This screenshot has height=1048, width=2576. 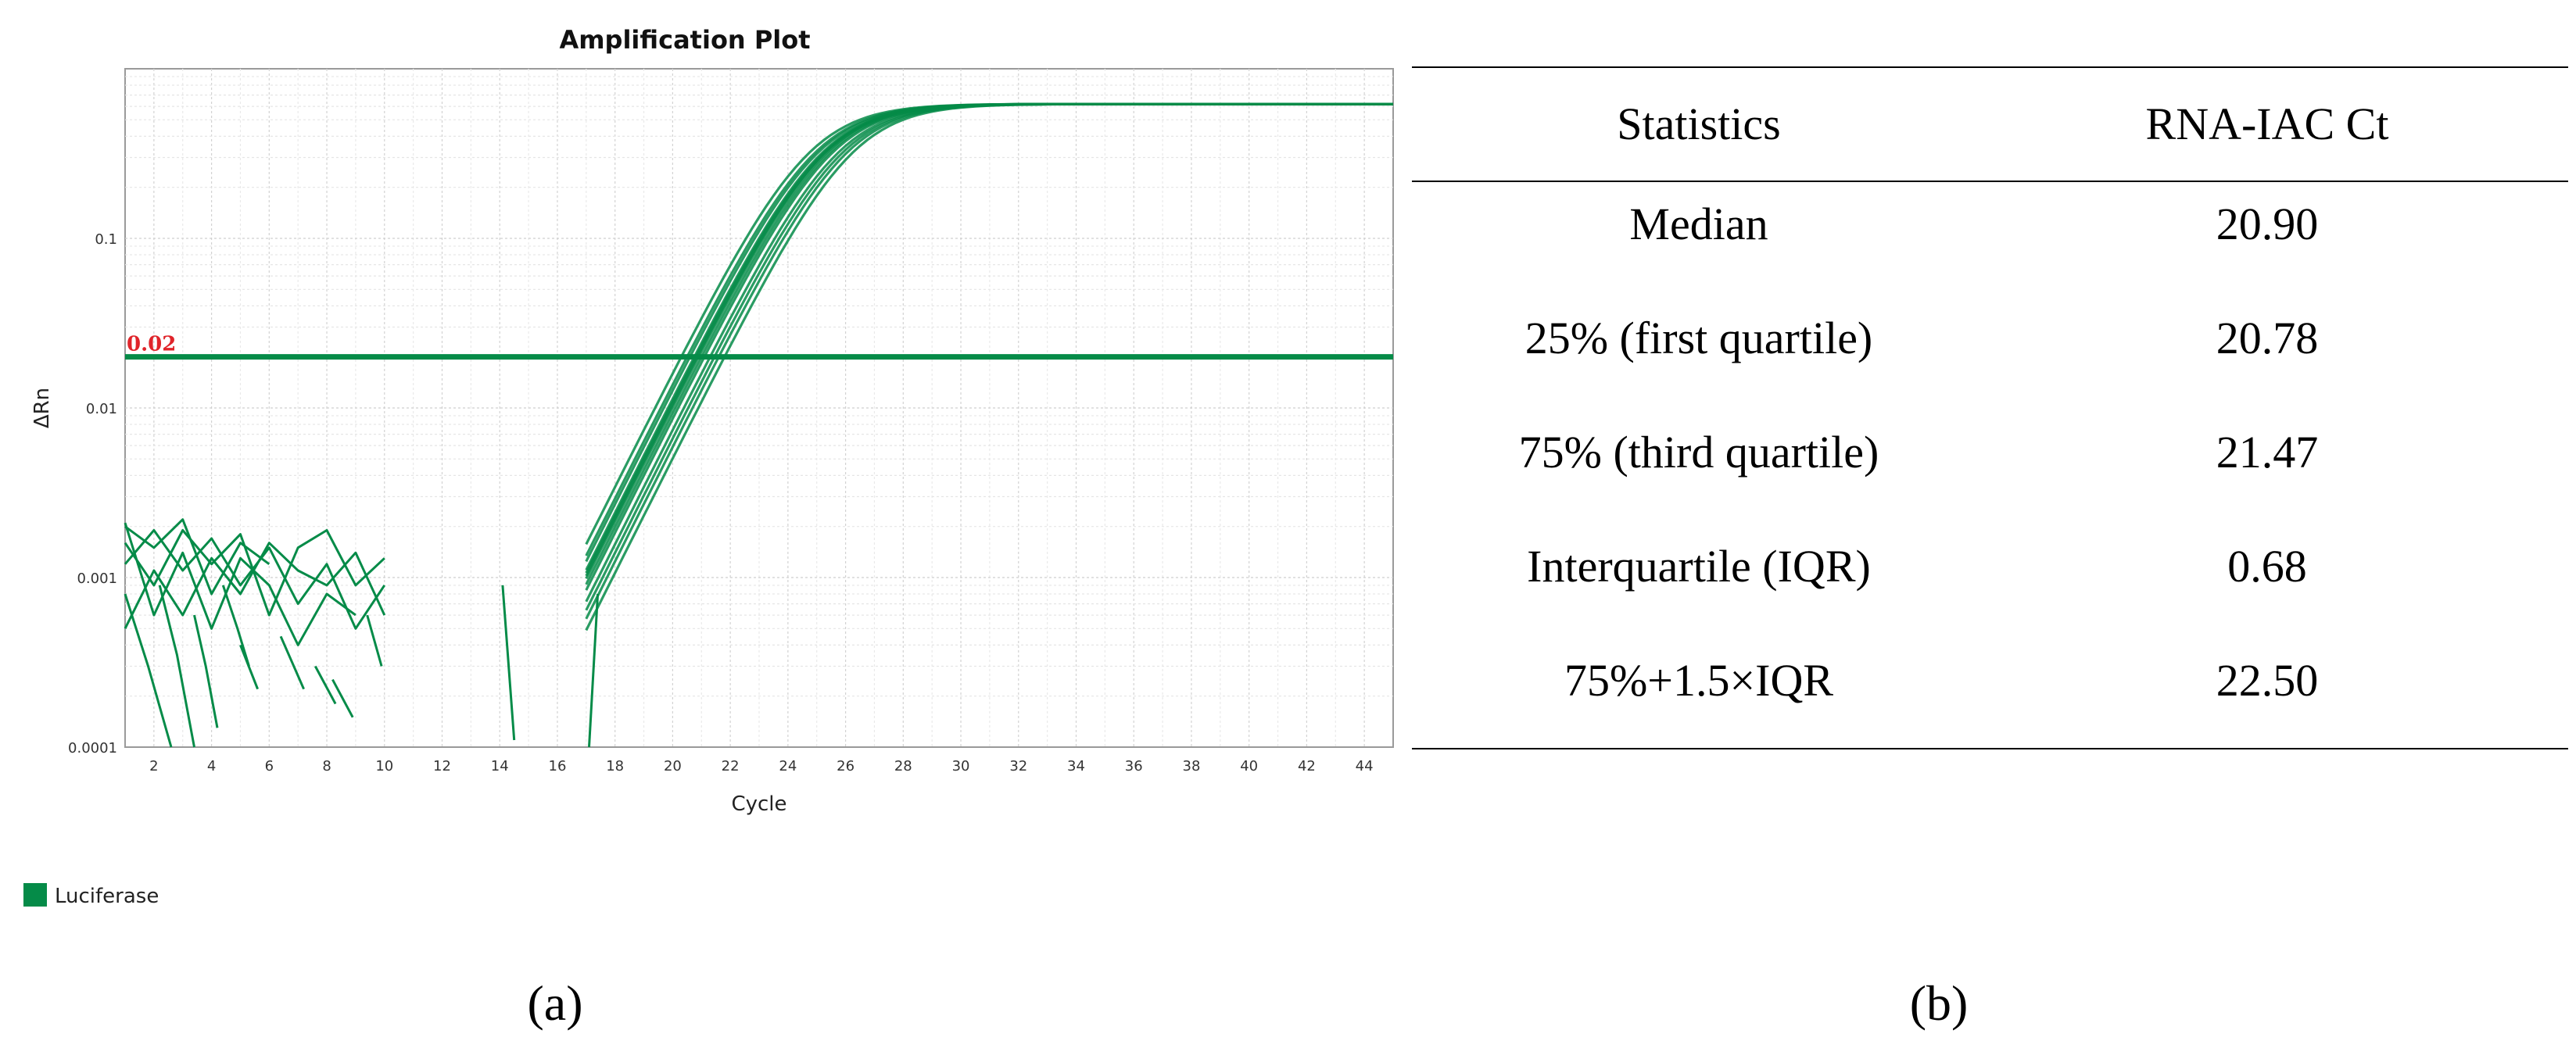 I want to click on y-axis-ticks: 0.0001 0.001 0.01 0.1, so click(x=92, y=493).